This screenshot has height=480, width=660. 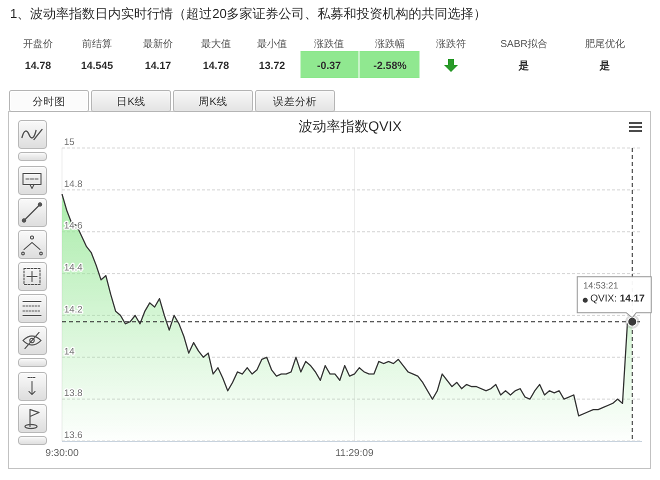 What do you see at coordinates (605, 44) in the screenshot?
I see `category-label: 肥尾优化` at bounding box center [605, 44].